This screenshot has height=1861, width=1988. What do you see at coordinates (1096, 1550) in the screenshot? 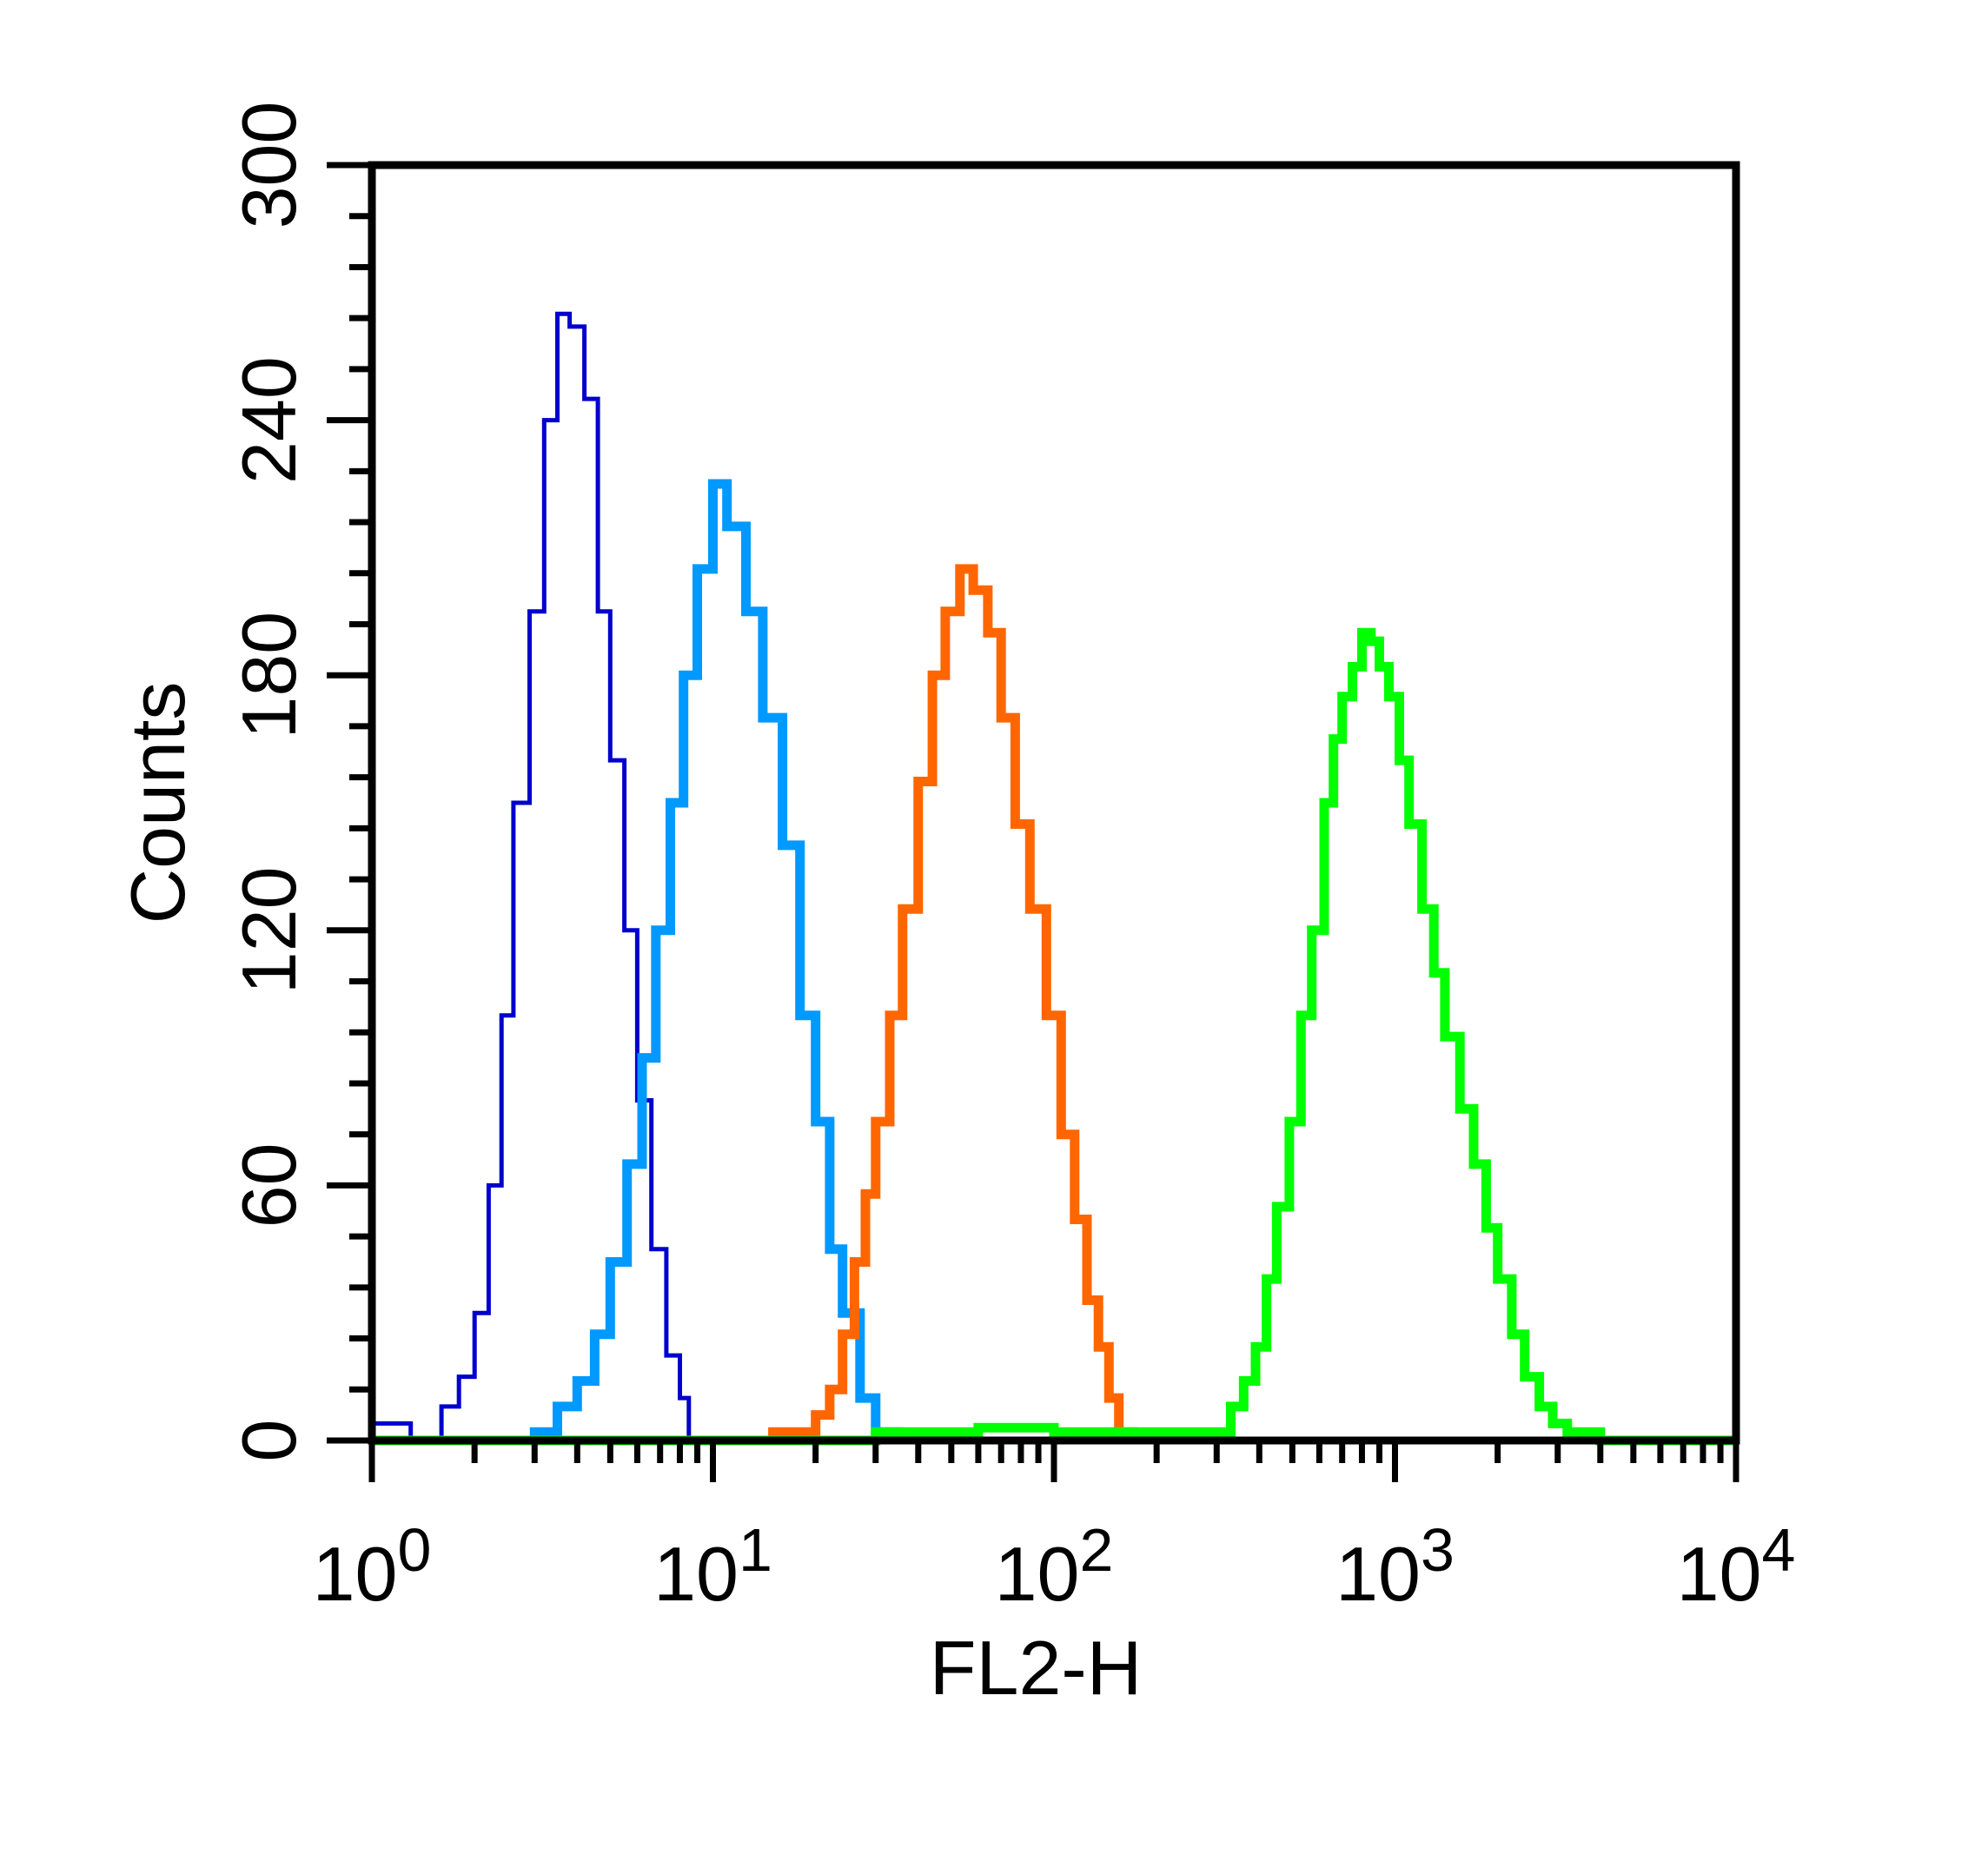
I see `x-tick-exponent: 2` at bounding box center [1096, 1550].